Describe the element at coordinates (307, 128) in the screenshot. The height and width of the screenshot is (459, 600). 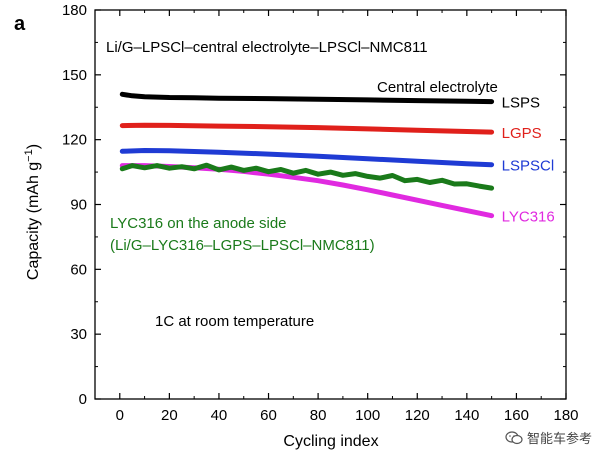
I see `series-line-lgps` at that location.